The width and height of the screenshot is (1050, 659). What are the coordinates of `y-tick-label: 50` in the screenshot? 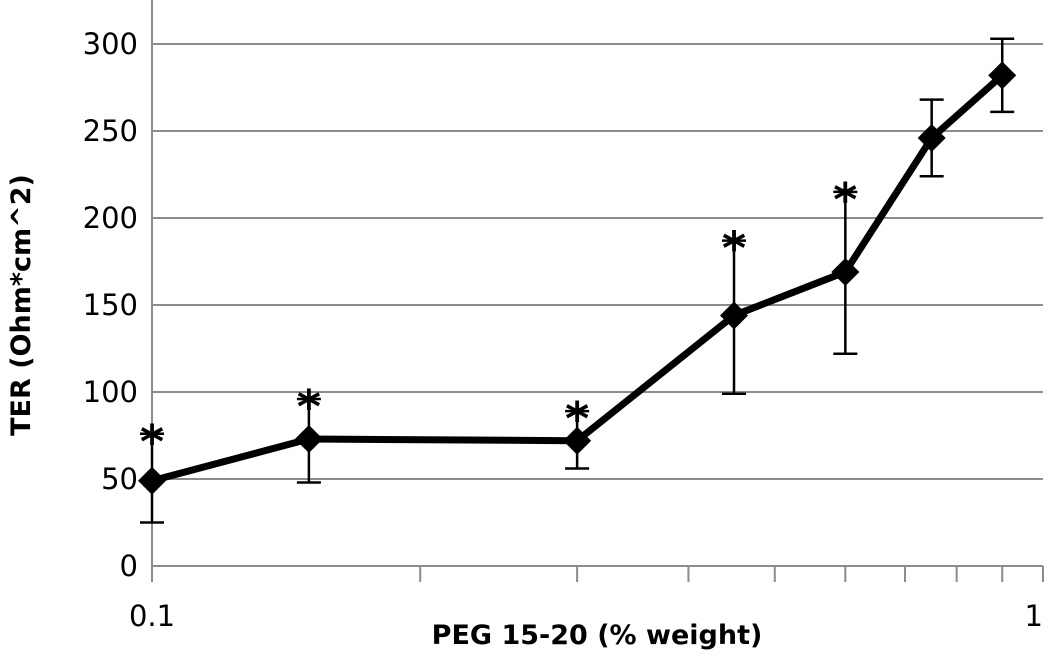 It's located at (119, 479).